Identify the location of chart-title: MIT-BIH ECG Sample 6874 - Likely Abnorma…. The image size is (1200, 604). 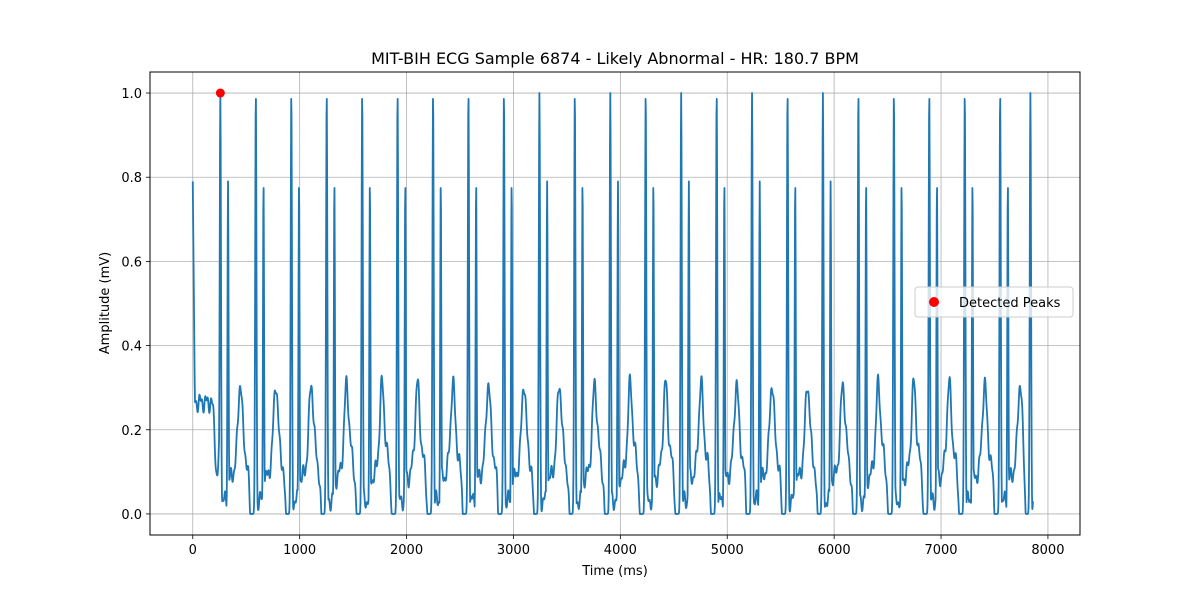
(615, 58).